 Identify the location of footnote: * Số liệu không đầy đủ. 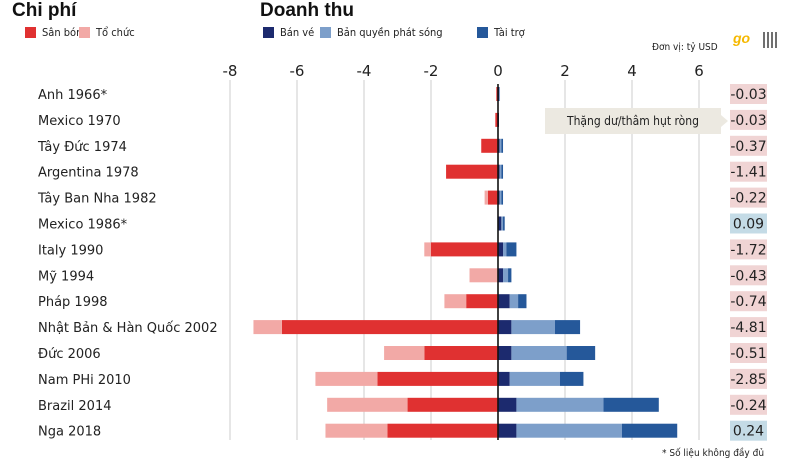
(713, 453).